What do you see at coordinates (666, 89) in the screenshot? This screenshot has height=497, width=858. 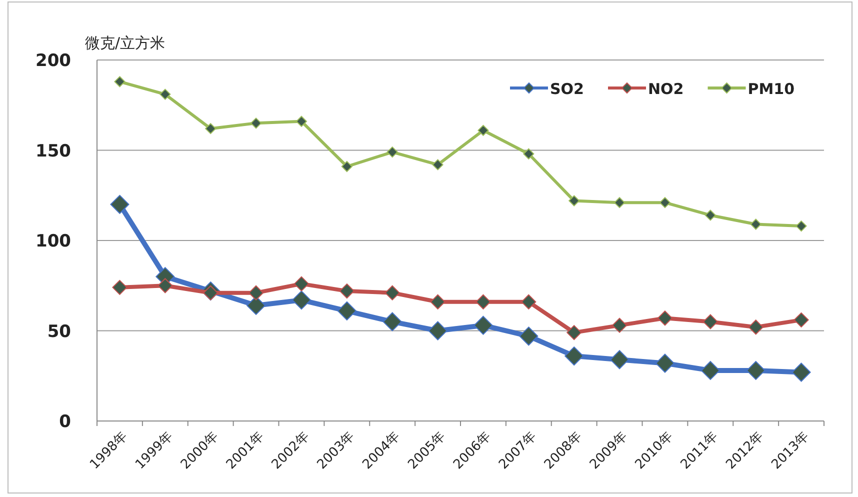 I see `legend-label: NO2` at bounding box center [666, 89].